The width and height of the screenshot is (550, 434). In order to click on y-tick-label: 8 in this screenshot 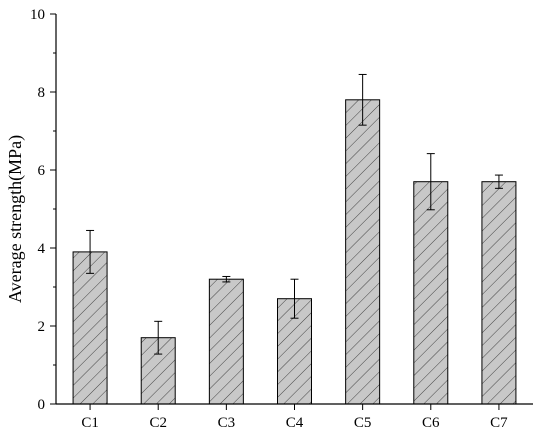, I will do `click(42, 93)`.